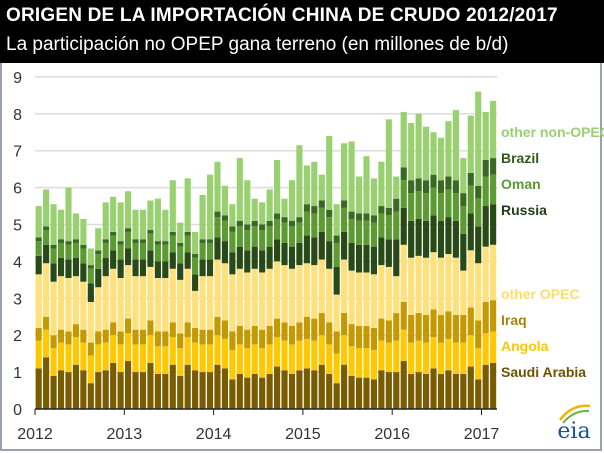  I want to click on y-tick-label: 0, so click(17, 410).